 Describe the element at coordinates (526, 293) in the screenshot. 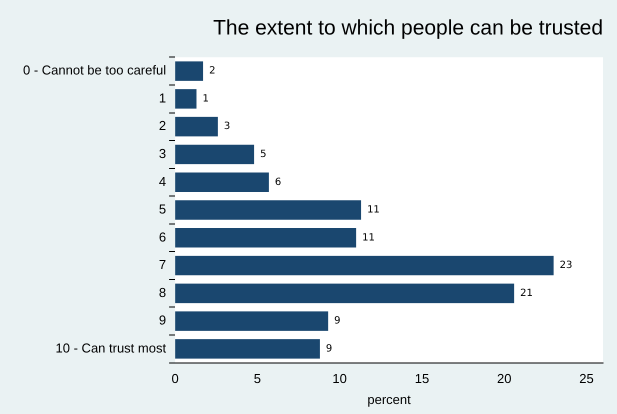

I see `data-label: 21` at that location.